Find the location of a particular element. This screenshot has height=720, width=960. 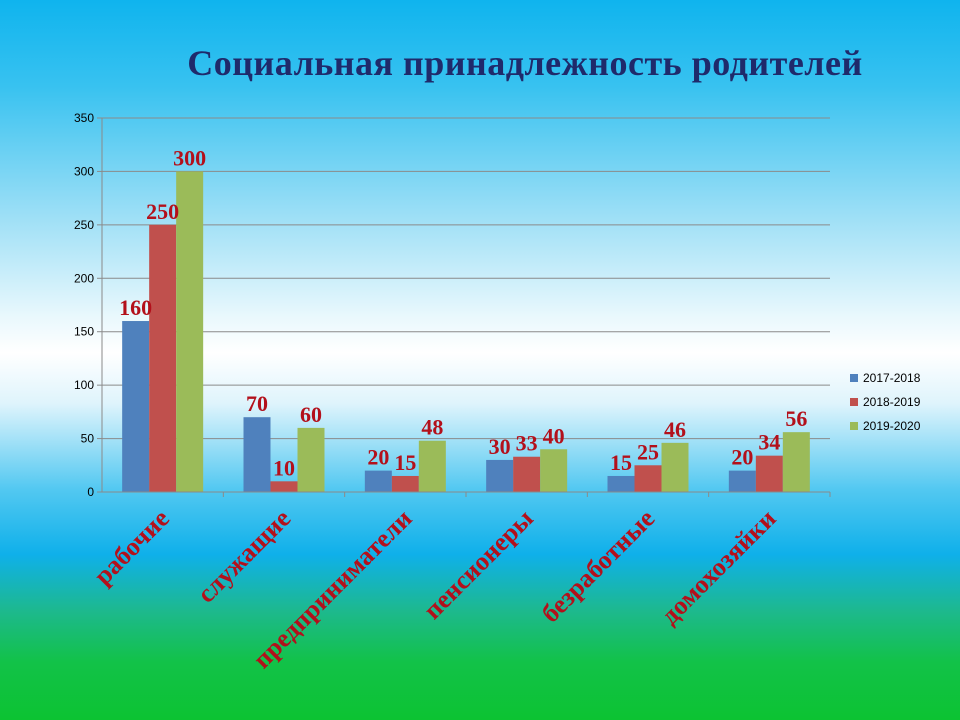

legend: 2017-2018 2018-2019 2019-2020 is located at coordinates (885, 402).